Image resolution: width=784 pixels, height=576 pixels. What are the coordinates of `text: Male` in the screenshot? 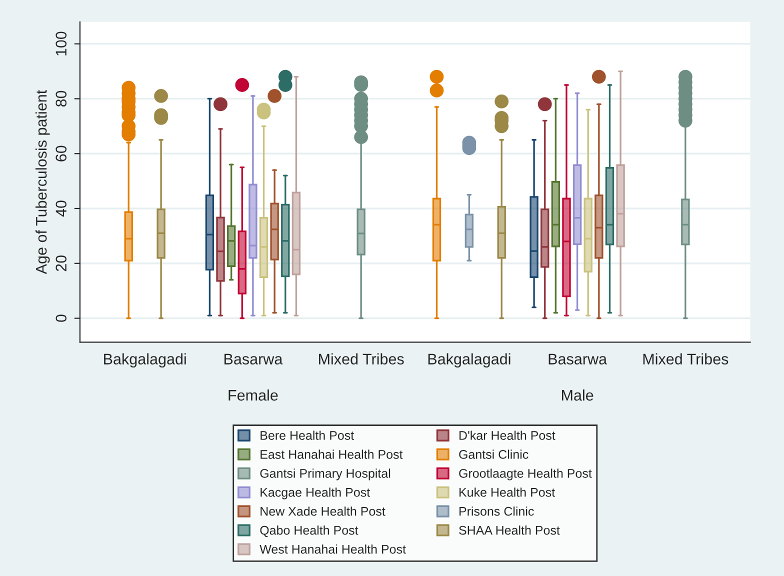 It's located at (578, 395).